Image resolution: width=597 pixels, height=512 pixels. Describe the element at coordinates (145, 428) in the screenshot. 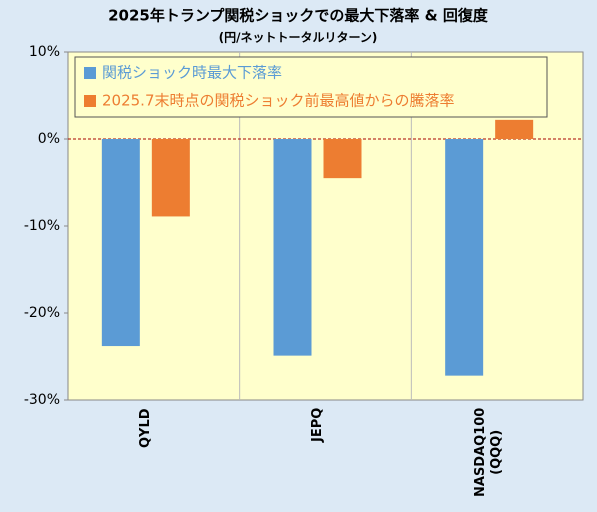

I see `x-tick-label: QYLD` at that location.